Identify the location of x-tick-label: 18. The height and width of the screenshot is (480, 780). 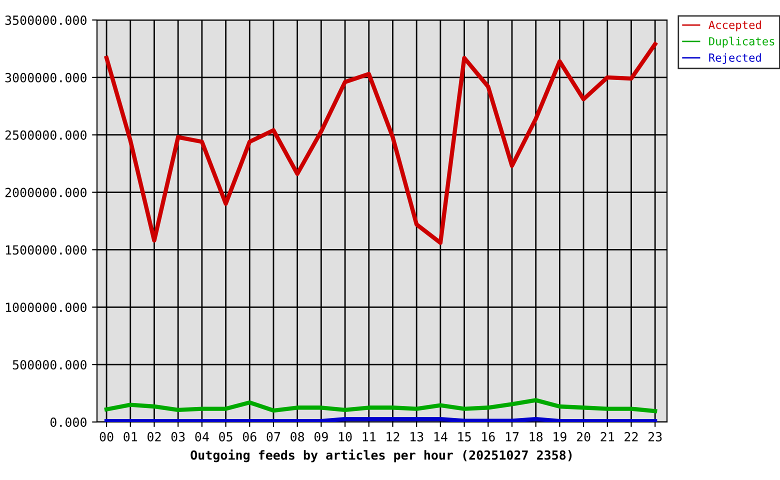
(536, 437).